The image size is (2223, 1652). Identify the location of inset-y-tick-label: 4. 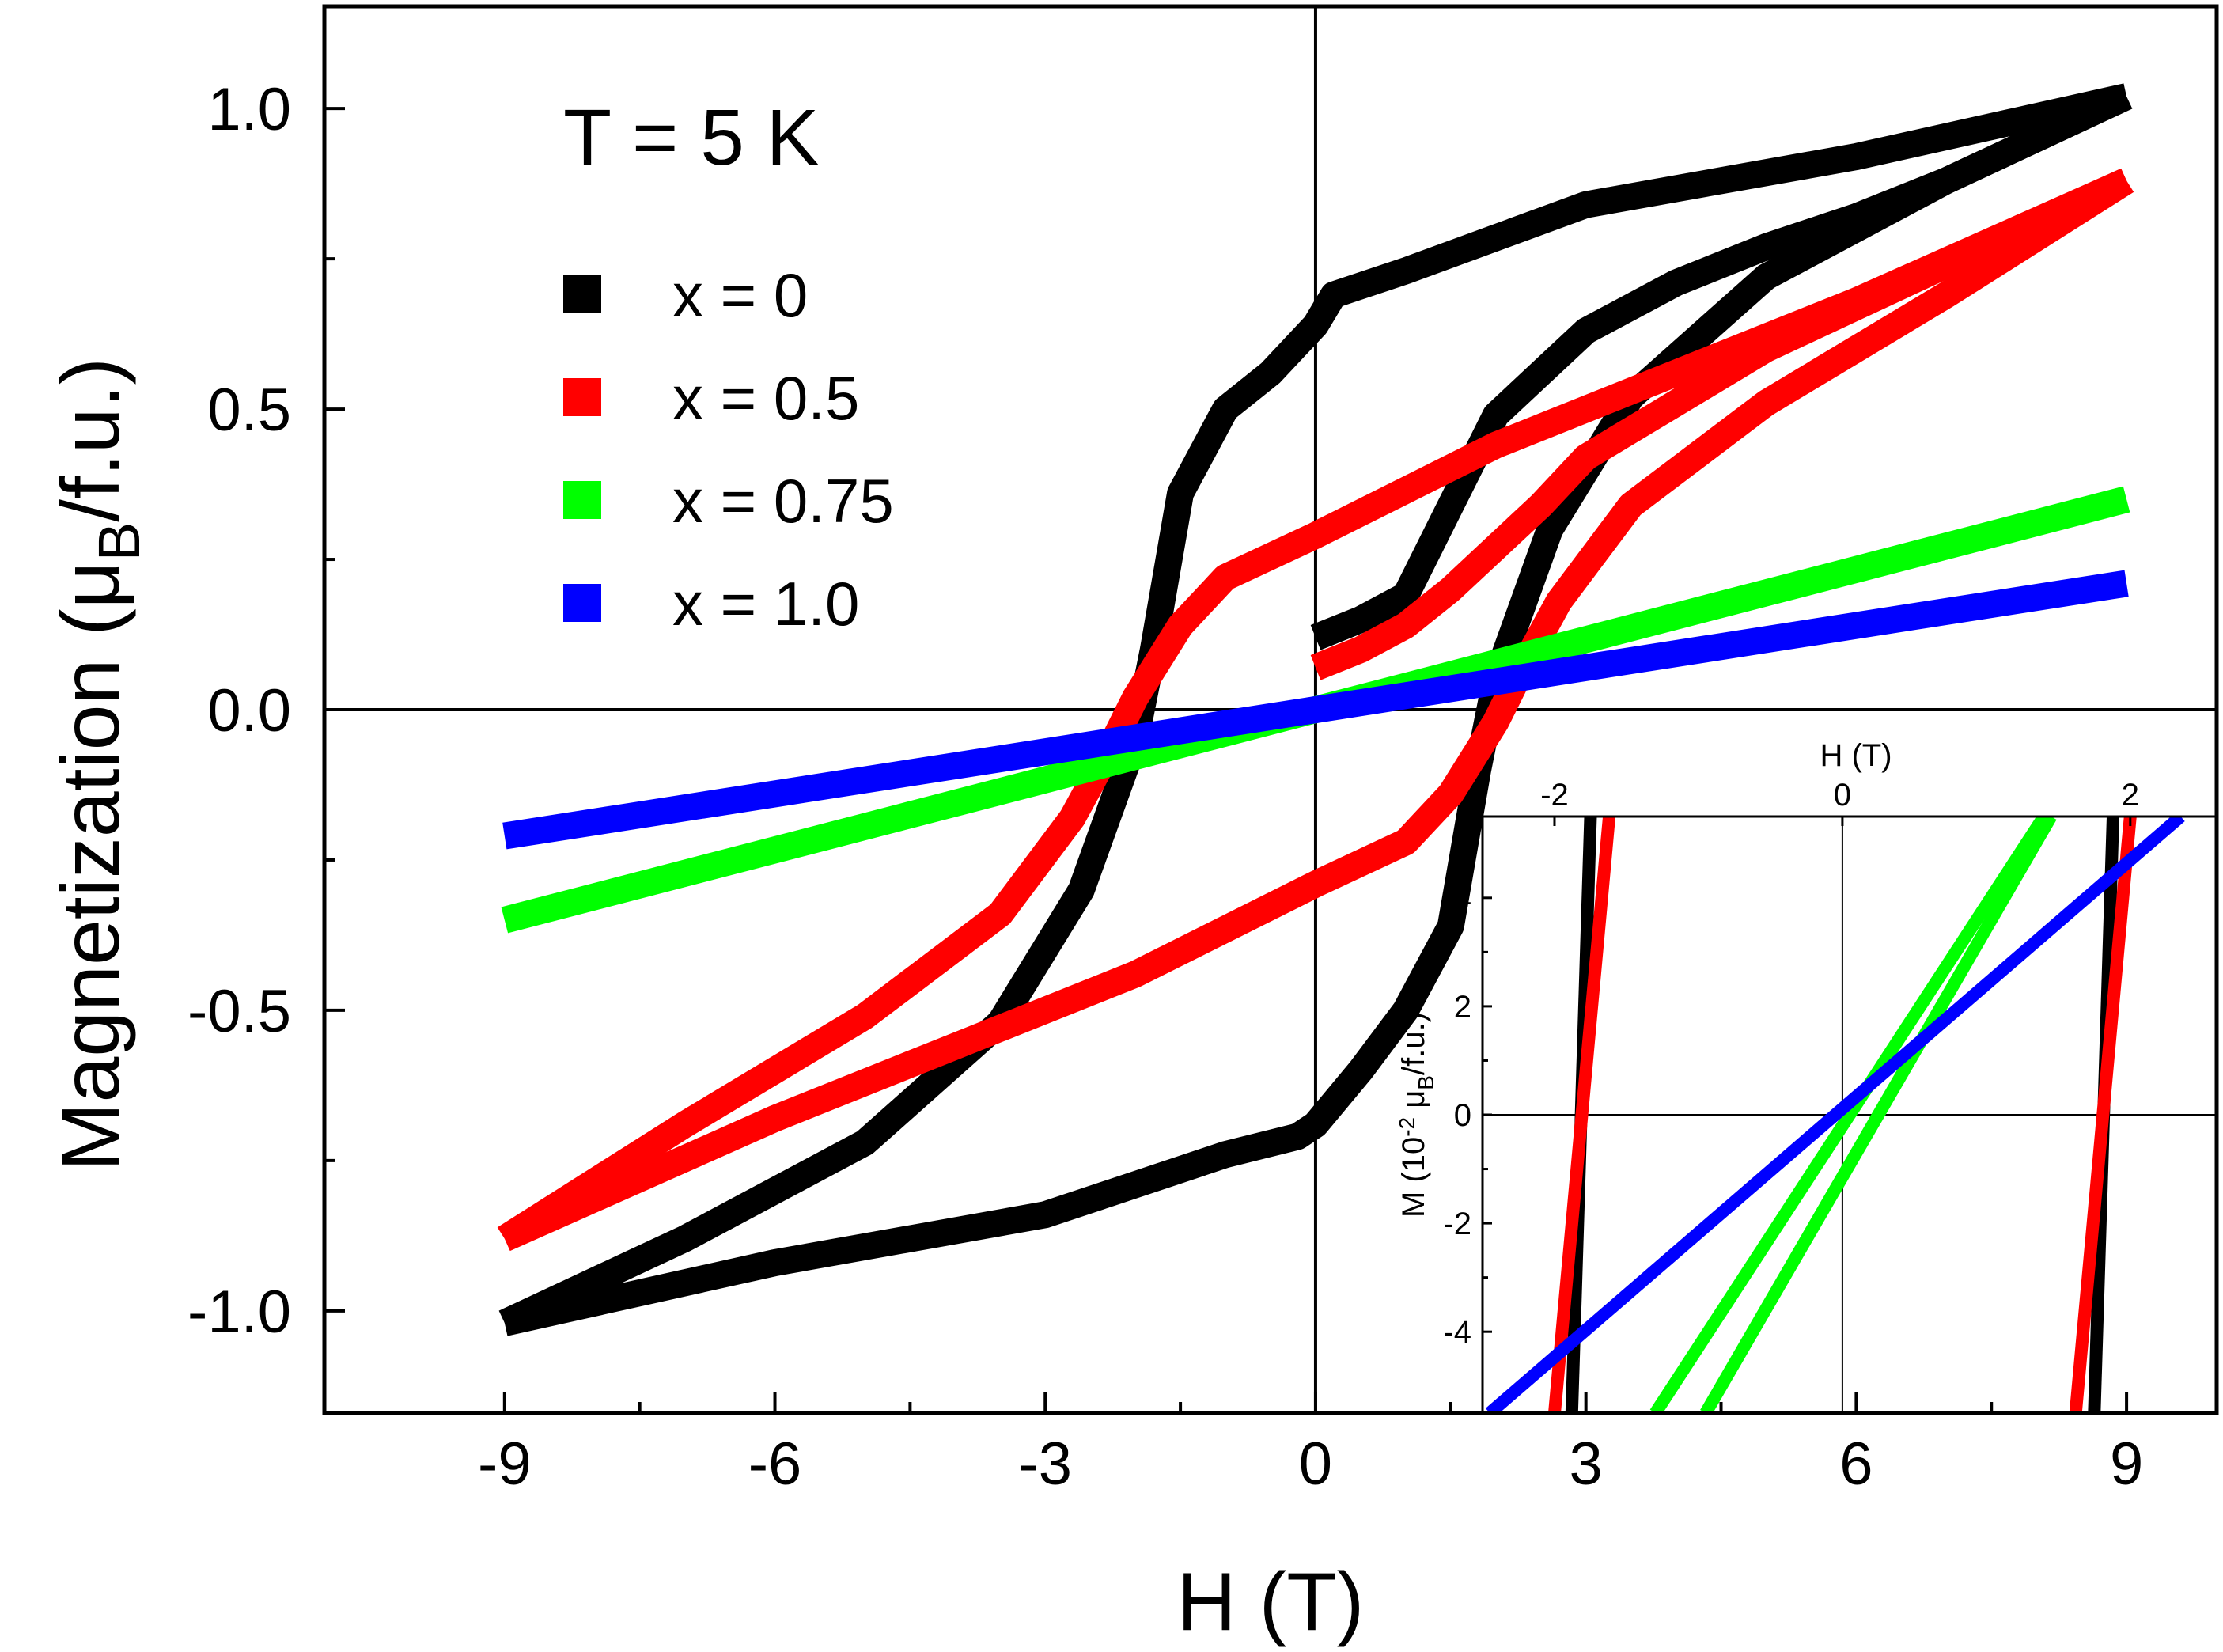
(1462, 899).